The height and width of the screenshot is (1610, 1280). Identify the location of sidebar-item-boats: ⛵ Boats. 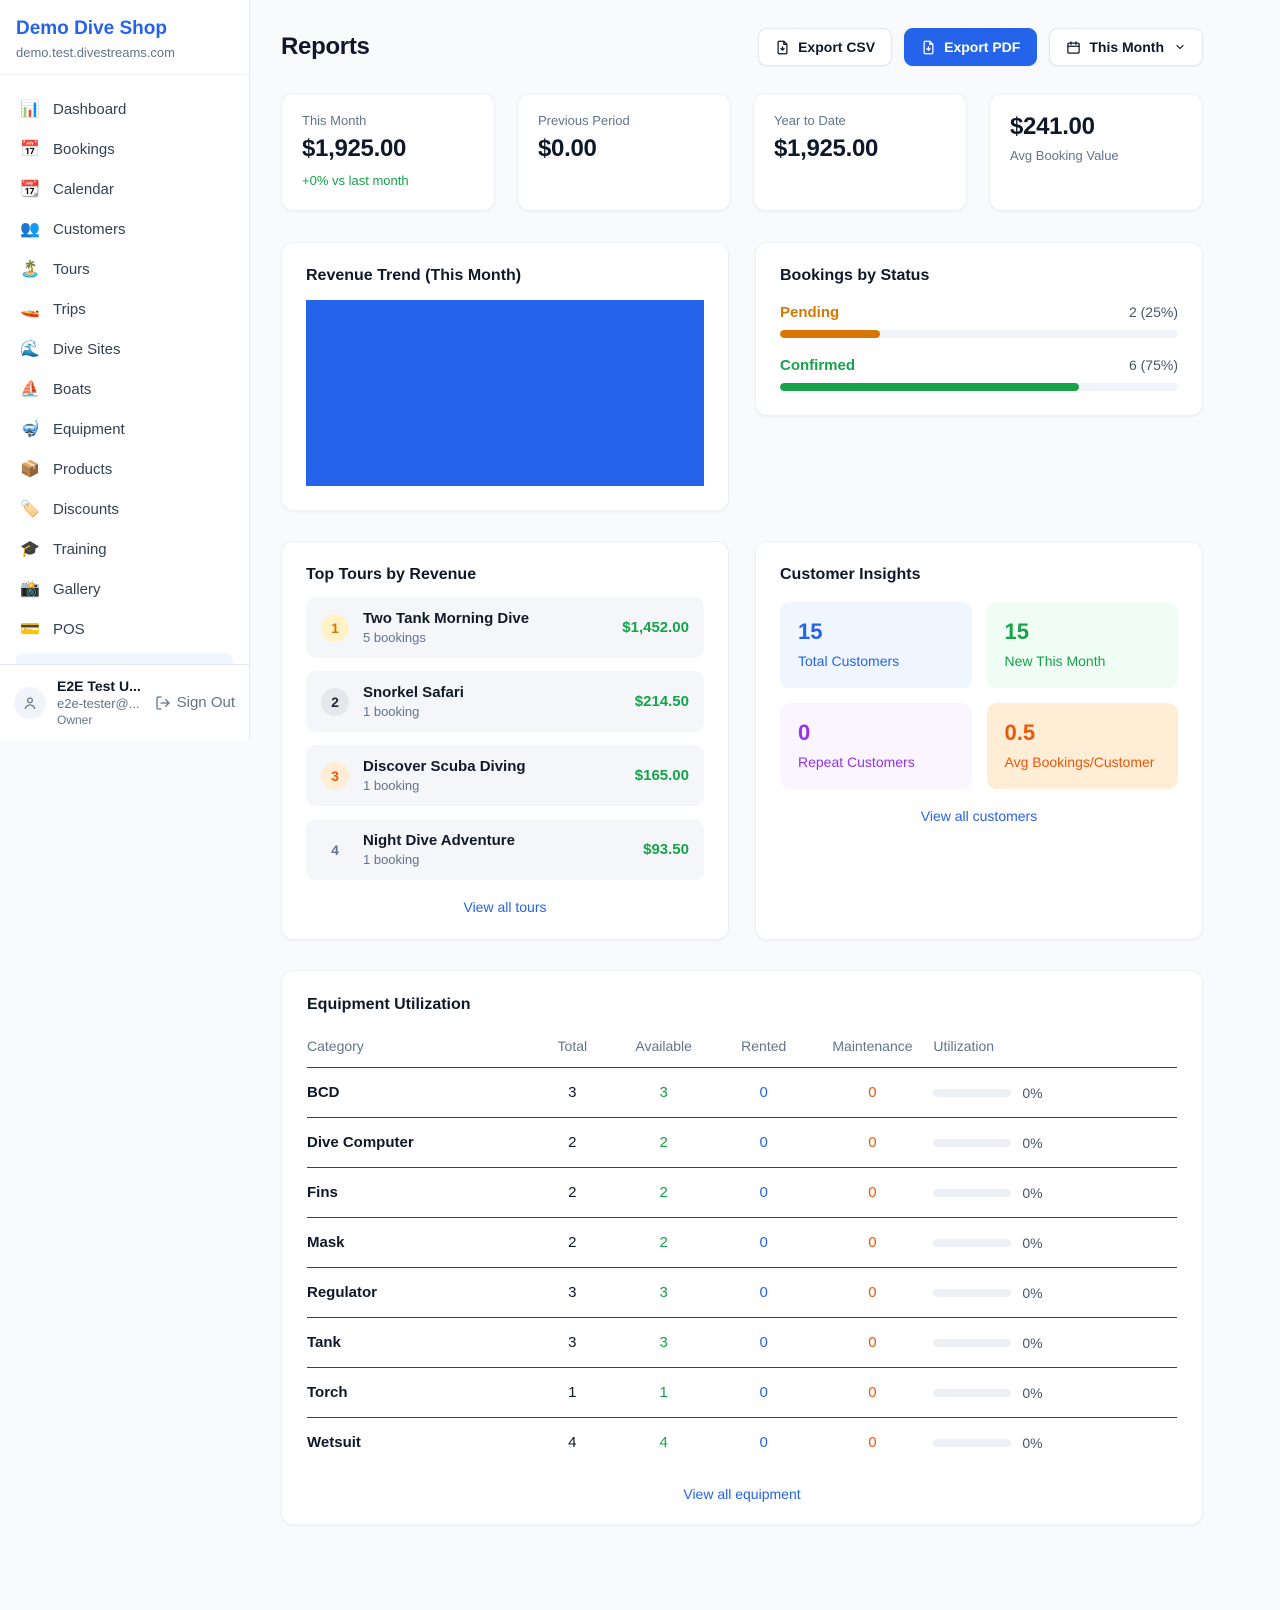
(124, 389).